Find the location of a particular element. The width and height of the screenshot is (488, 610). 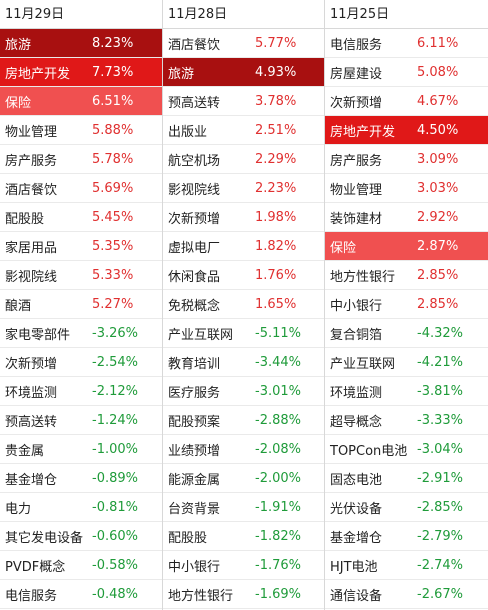

sector-row: 预高送转 3.78% is located at coordinates (243, 101).